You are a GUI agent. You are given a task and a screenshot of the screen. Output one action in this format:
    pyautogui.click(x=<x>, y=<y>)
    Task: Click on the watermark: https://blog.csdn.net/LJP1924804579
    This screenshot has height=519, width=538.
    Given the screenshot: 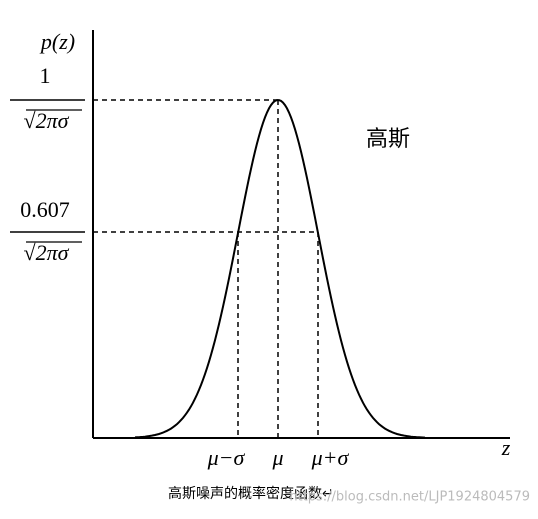 What is the action you would take?
    pyautogui.click(x=409, y=497)
    